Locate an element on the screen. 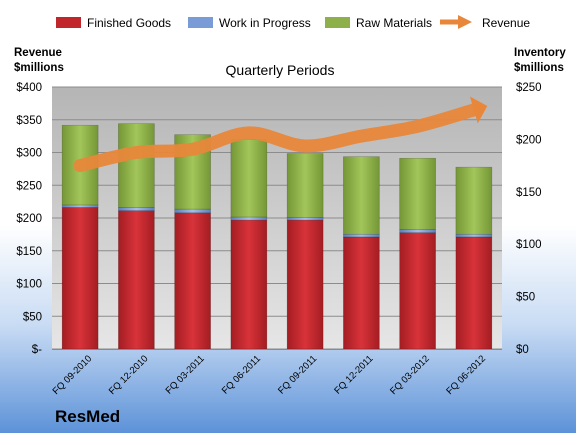 The image size is (576, 433). left-tick-label: $400 is located at coordinates (29, 88).